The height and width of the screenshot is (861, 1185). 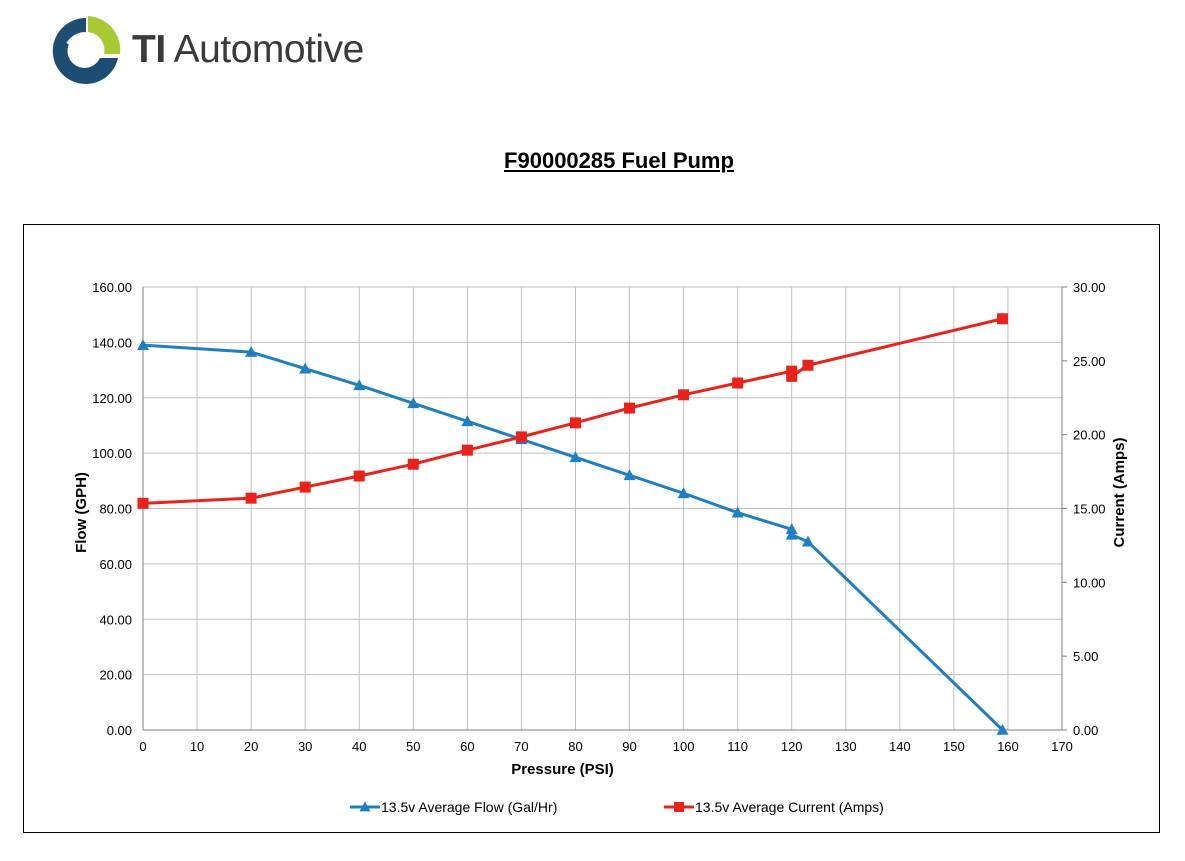 I want to click on brand-header: TI Automotive, so click(x=218, y=51).